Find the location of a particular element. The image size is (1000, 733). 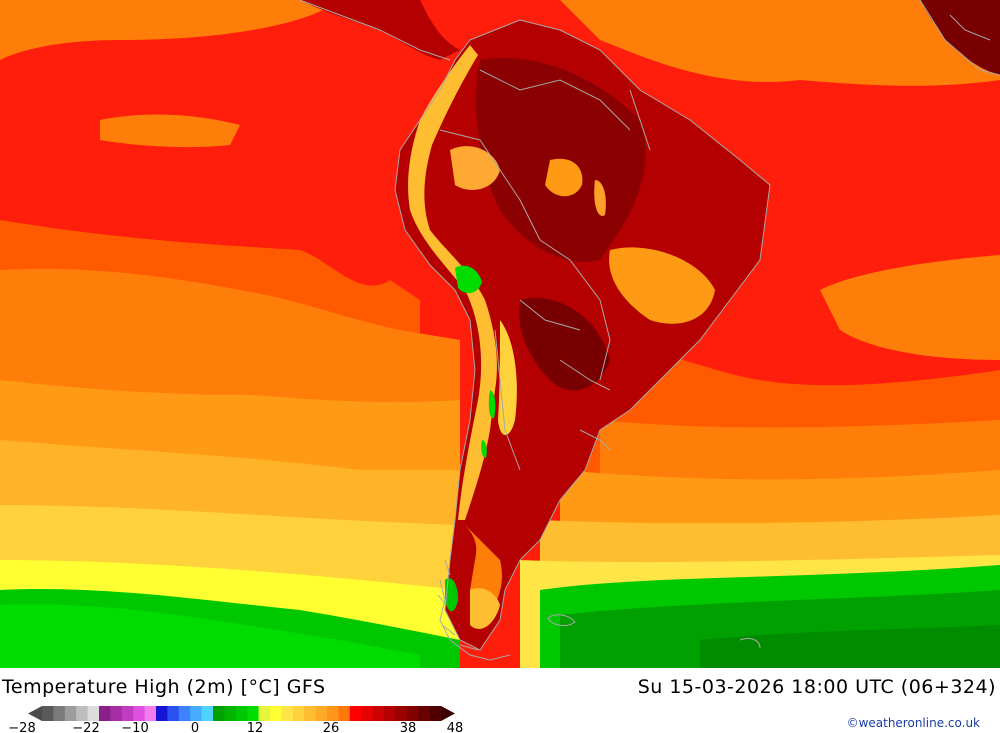

scale-tick-label: −28 is located at coordinates (21, 727).